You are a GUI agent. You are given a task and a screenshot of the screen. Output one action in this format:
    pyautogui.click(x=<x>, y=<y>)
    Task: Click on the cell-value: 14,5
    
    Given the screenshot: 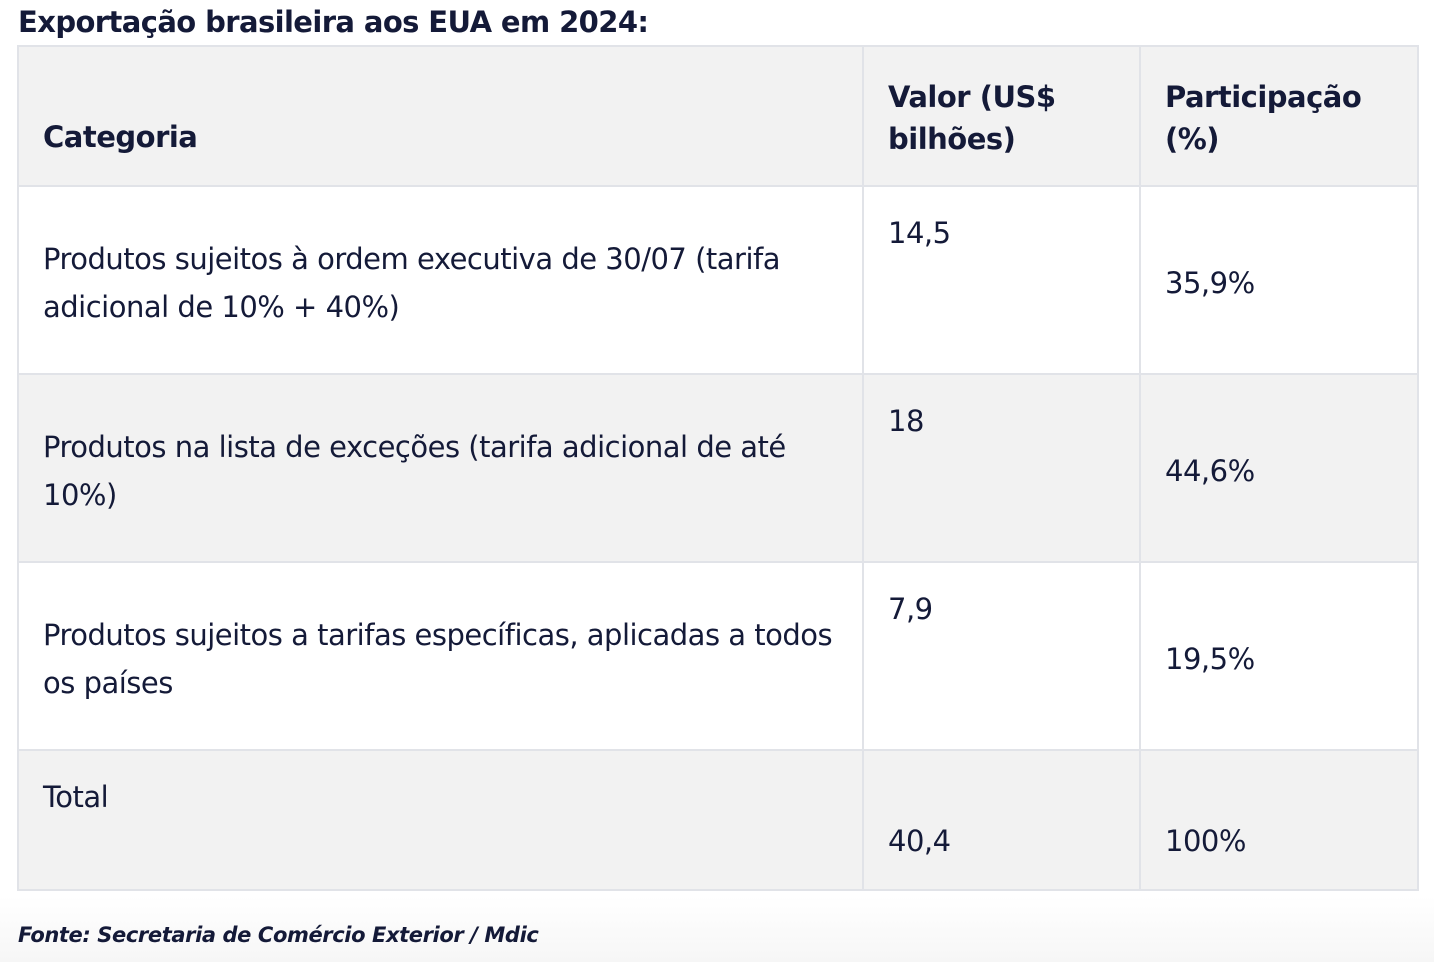 What is the action you would take?
    pyautogui.click(x=1001, y=280)
    